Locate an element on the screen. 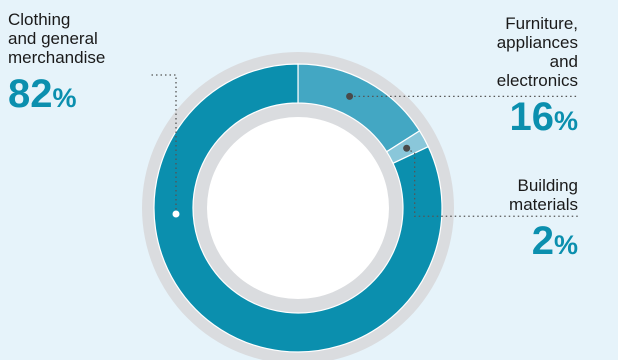 The width and height of the screenshot is (618, 360). percent-building-value: 2 is located at coordinates (542, 241).